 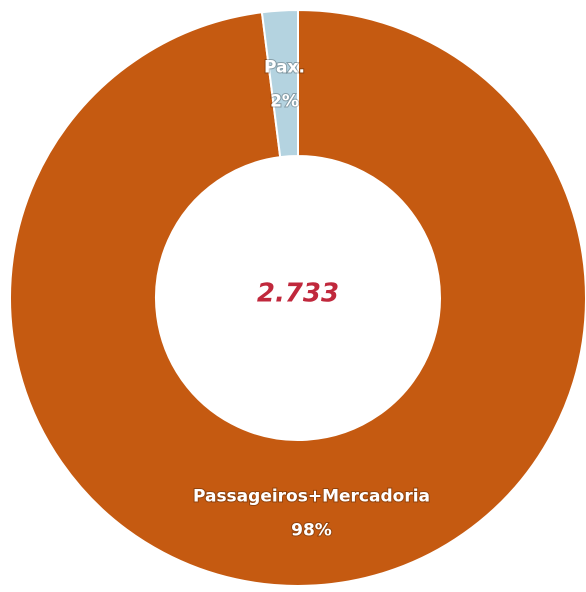 I want to click on slice-category-label: Pax., so click(x=284, y=67).